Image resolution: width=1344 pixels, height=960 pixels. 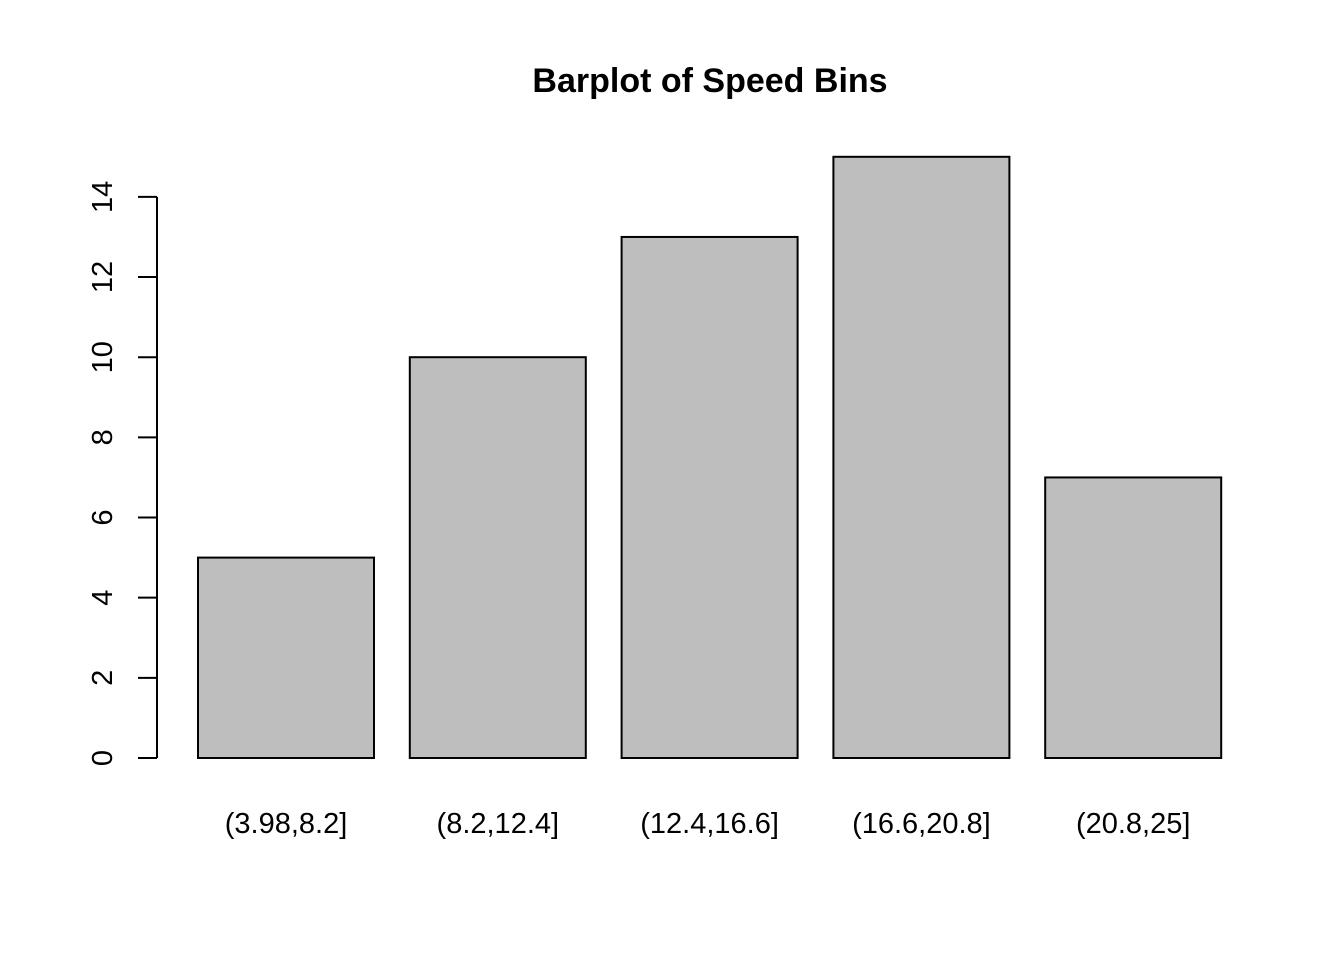 What do you see at coordinates (122, 473) in the screenshot?
I see `y-axis: 0 2 4 6 8 10 12 14` at bounding box center [122, 473].